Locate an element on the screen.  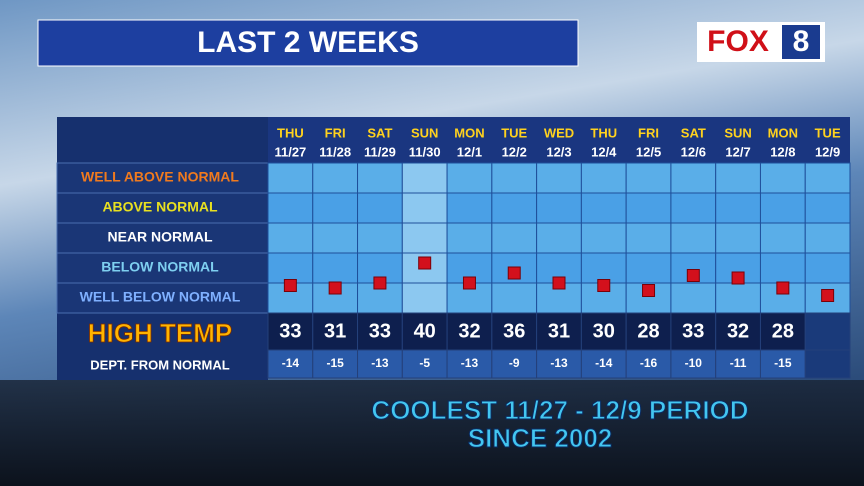
high-temp: 36 is located at coordinates (514, 331).